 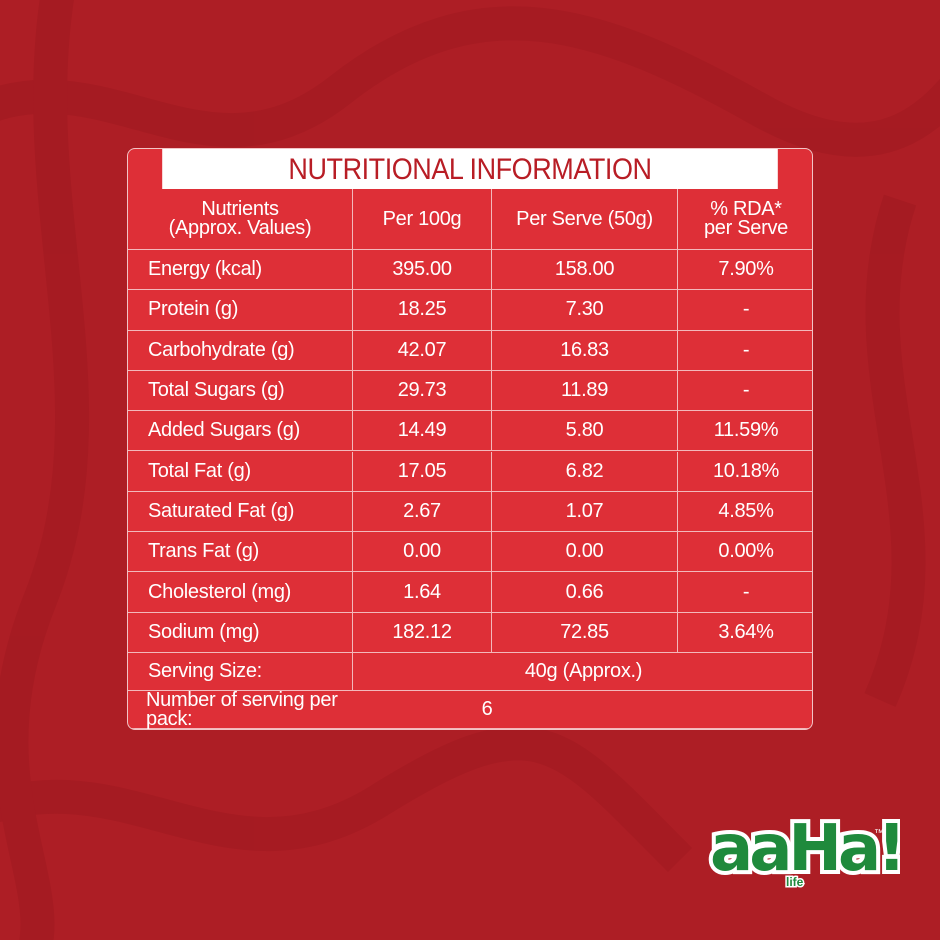 I want to click on trademark: ™, so click(x=879, y=833).